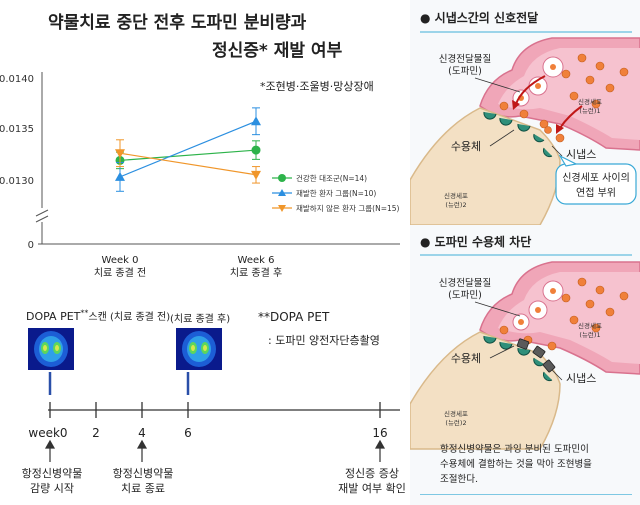  Describe the element at coordinates (188, 433) in the screenshot. I see `timeline-tick-6: 6` at that location.